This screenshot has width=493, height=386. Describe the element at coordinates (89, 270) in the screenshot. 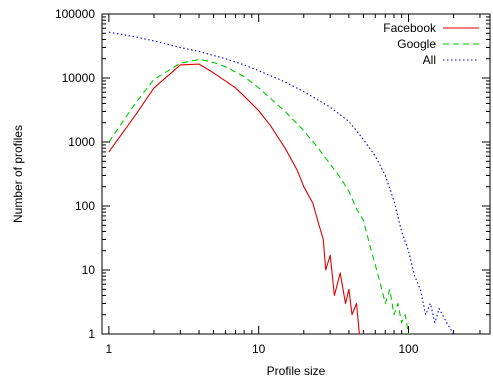

I see `y-tick-label: 10` at that location.